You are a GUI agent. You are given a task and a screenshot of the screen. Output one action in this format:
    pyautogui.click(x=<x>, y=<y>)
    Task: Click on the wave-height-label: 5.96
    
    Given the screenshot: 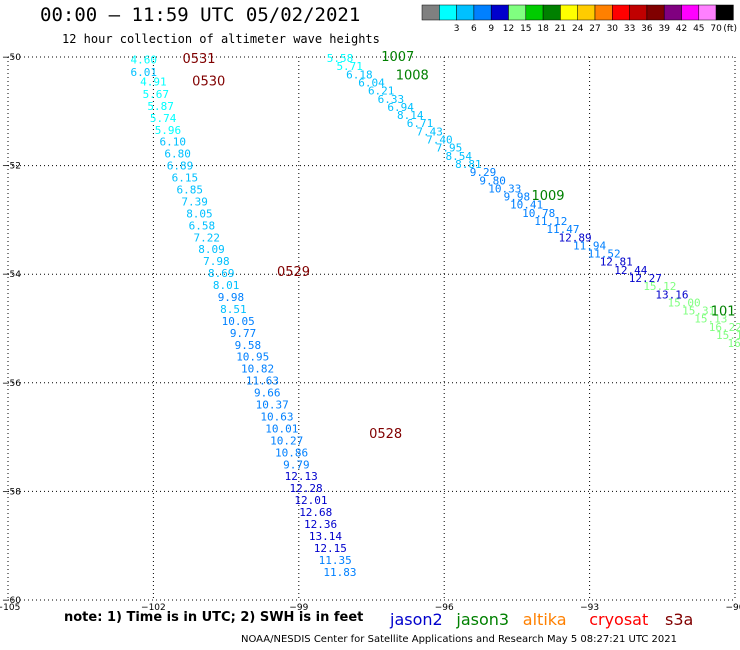 What is the action you would take?
    pyautogui.click(x=168, y=130)
    